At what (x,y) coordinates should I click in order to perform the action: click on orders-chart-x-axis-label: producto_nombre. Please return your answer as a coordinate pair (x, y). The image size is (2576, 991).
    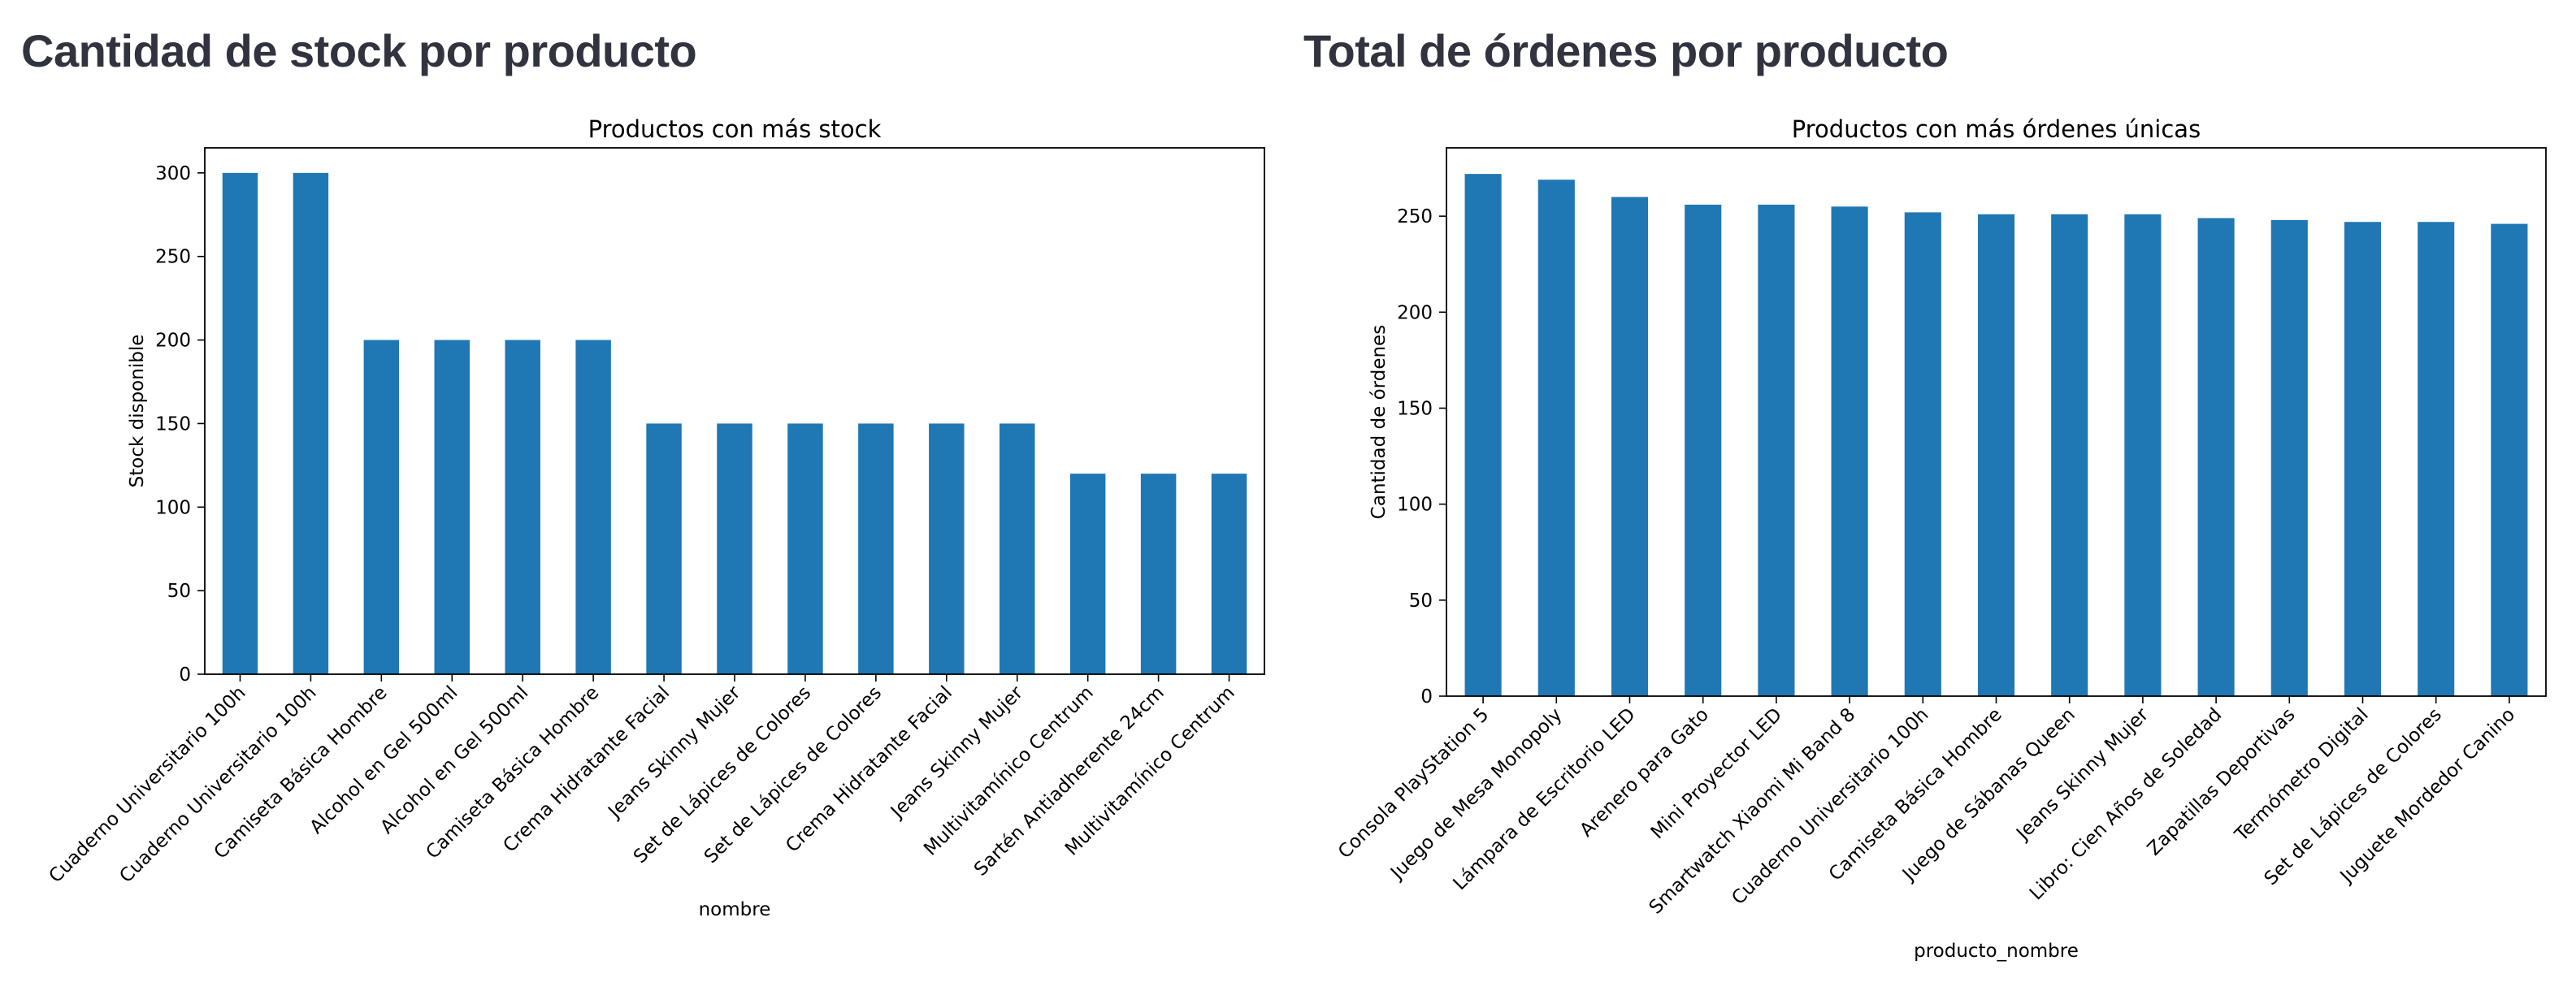
    Looking at the image, I should click on (1996, 951).